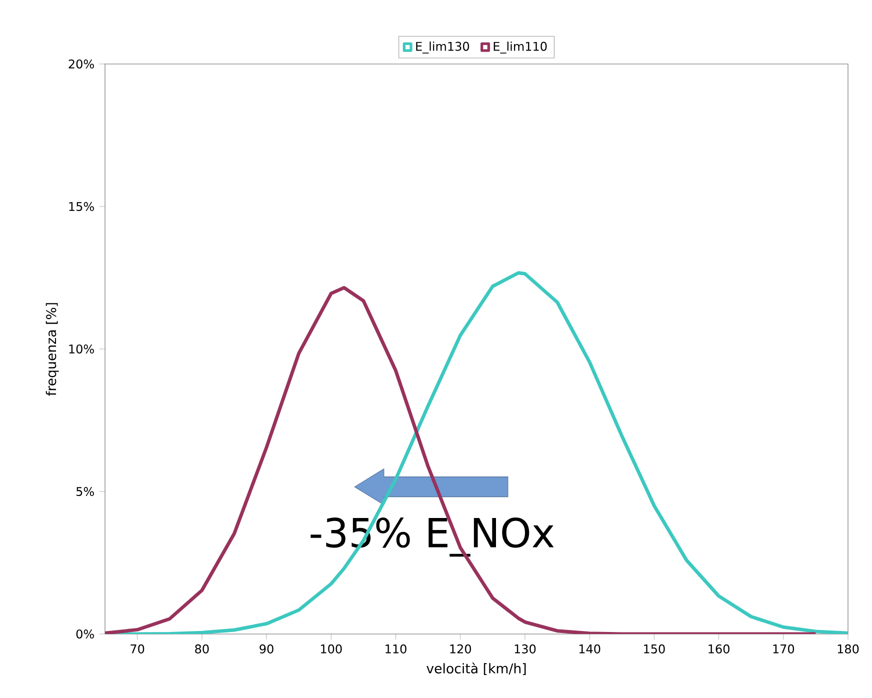 The height and width of the screenshot is (698, 872). What do you see at coordinates (589, 649) in the screenshot?
I see `x-tick-label: 140` at bounding box center [589, 649].